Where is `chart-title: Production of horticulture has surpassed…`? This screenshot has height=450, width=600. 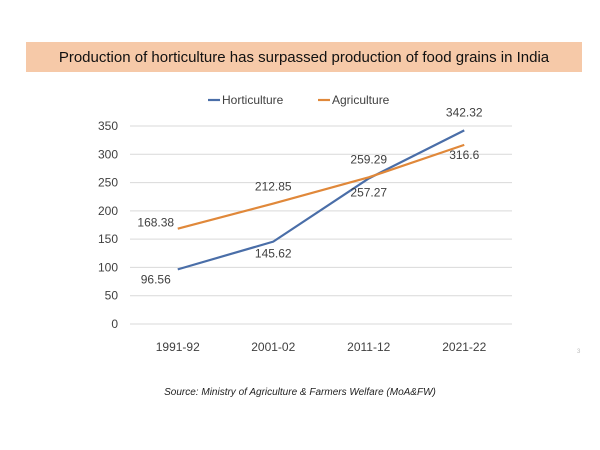 chart-title: Production of horticulture has surpassed… is located at coordinates (304, 57).